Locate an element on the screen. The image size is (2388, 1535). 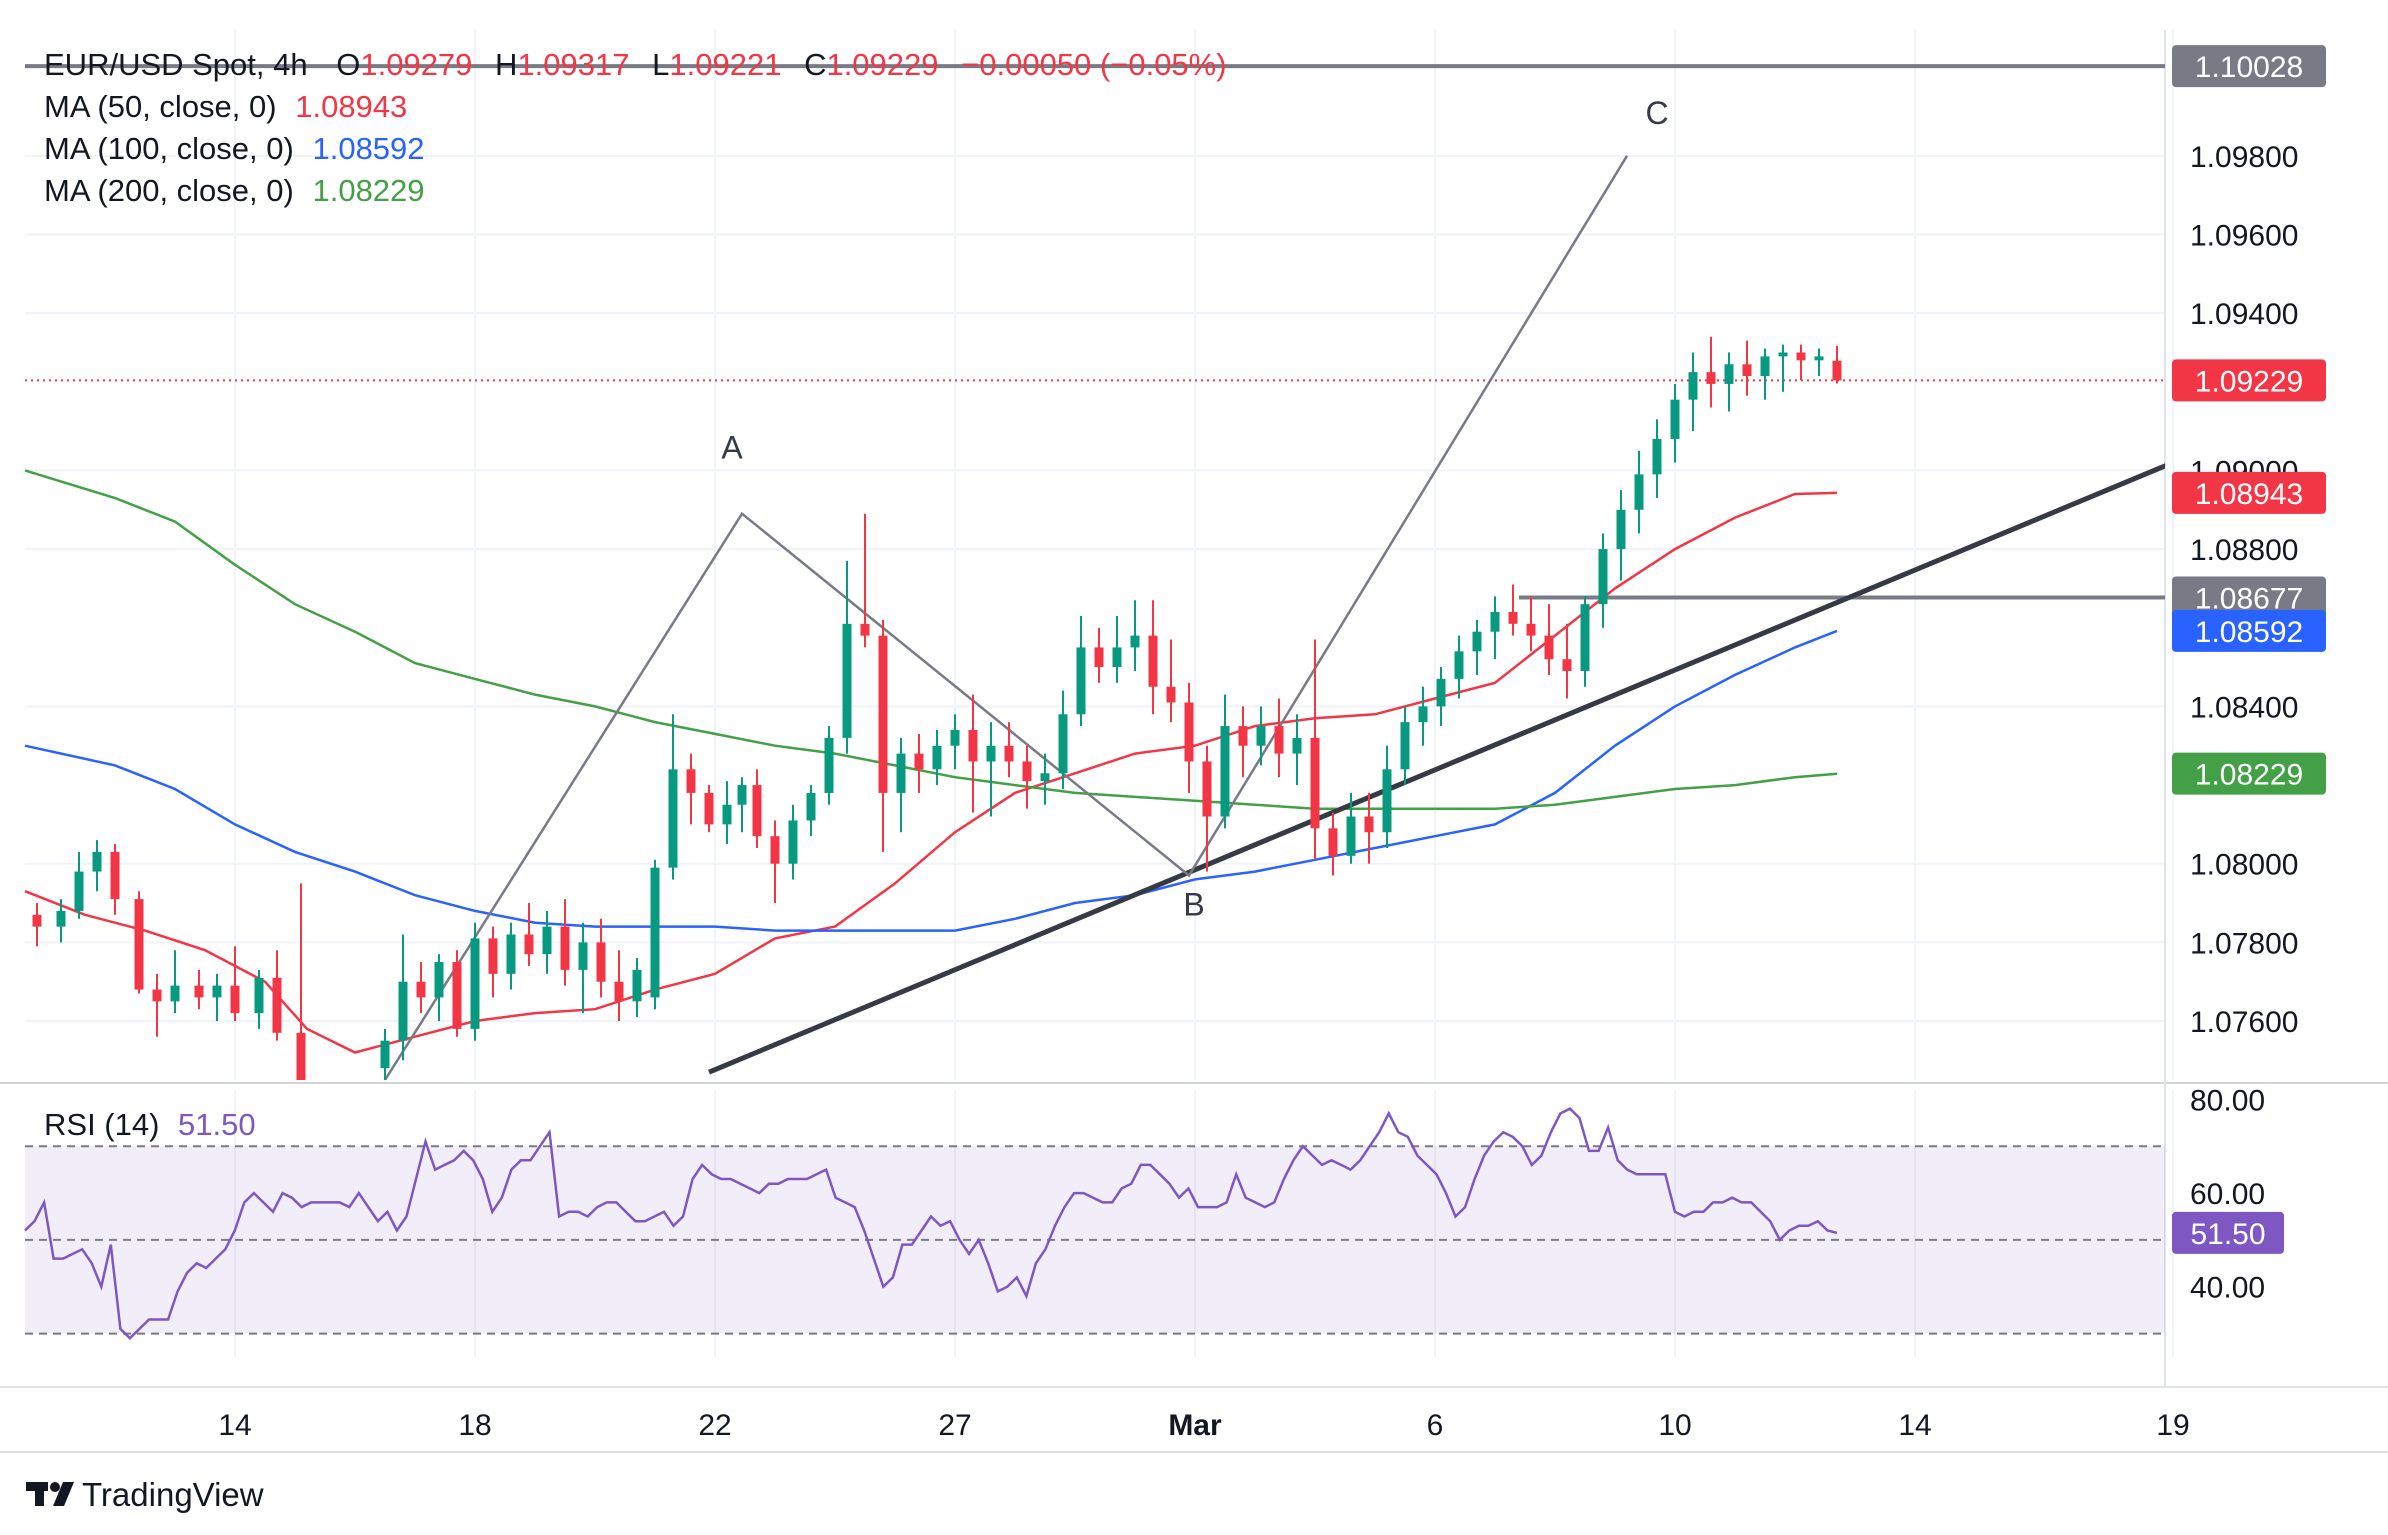
rsi-tick-label: 80.00 is located at coordinates (2227, 1100).